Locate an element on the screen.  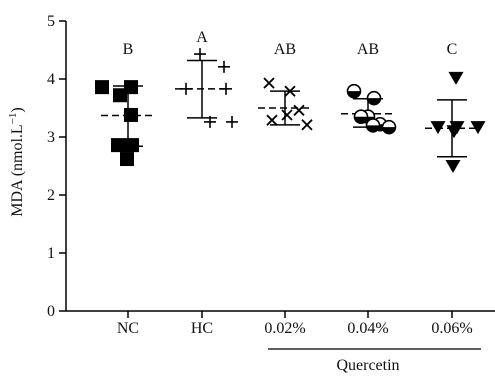
significance-letter: B is located at coordinates (128, 49).